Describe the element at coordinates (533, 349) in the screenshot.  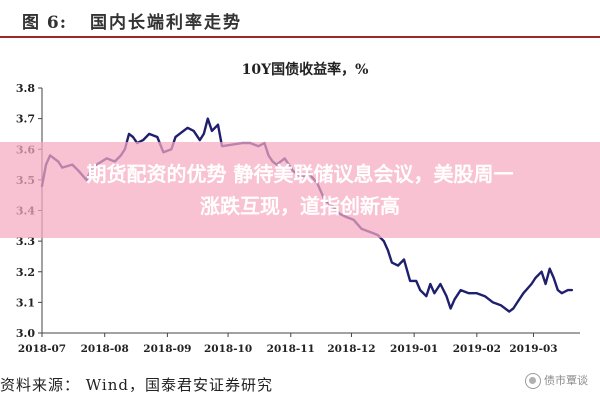
I see `x-tick-label: 2019-03` at that location.